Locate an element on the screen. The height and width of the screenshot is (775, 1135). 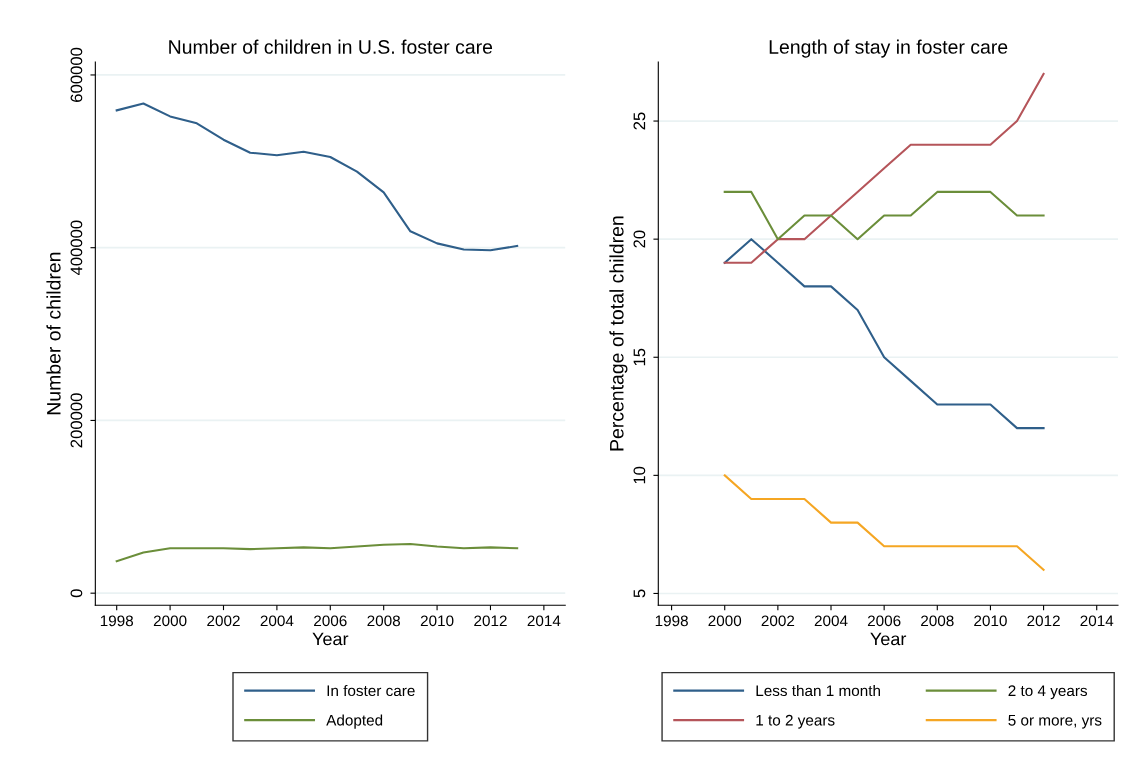
y-axis-title: Percentage of total children is located at coordinates (618, 333).